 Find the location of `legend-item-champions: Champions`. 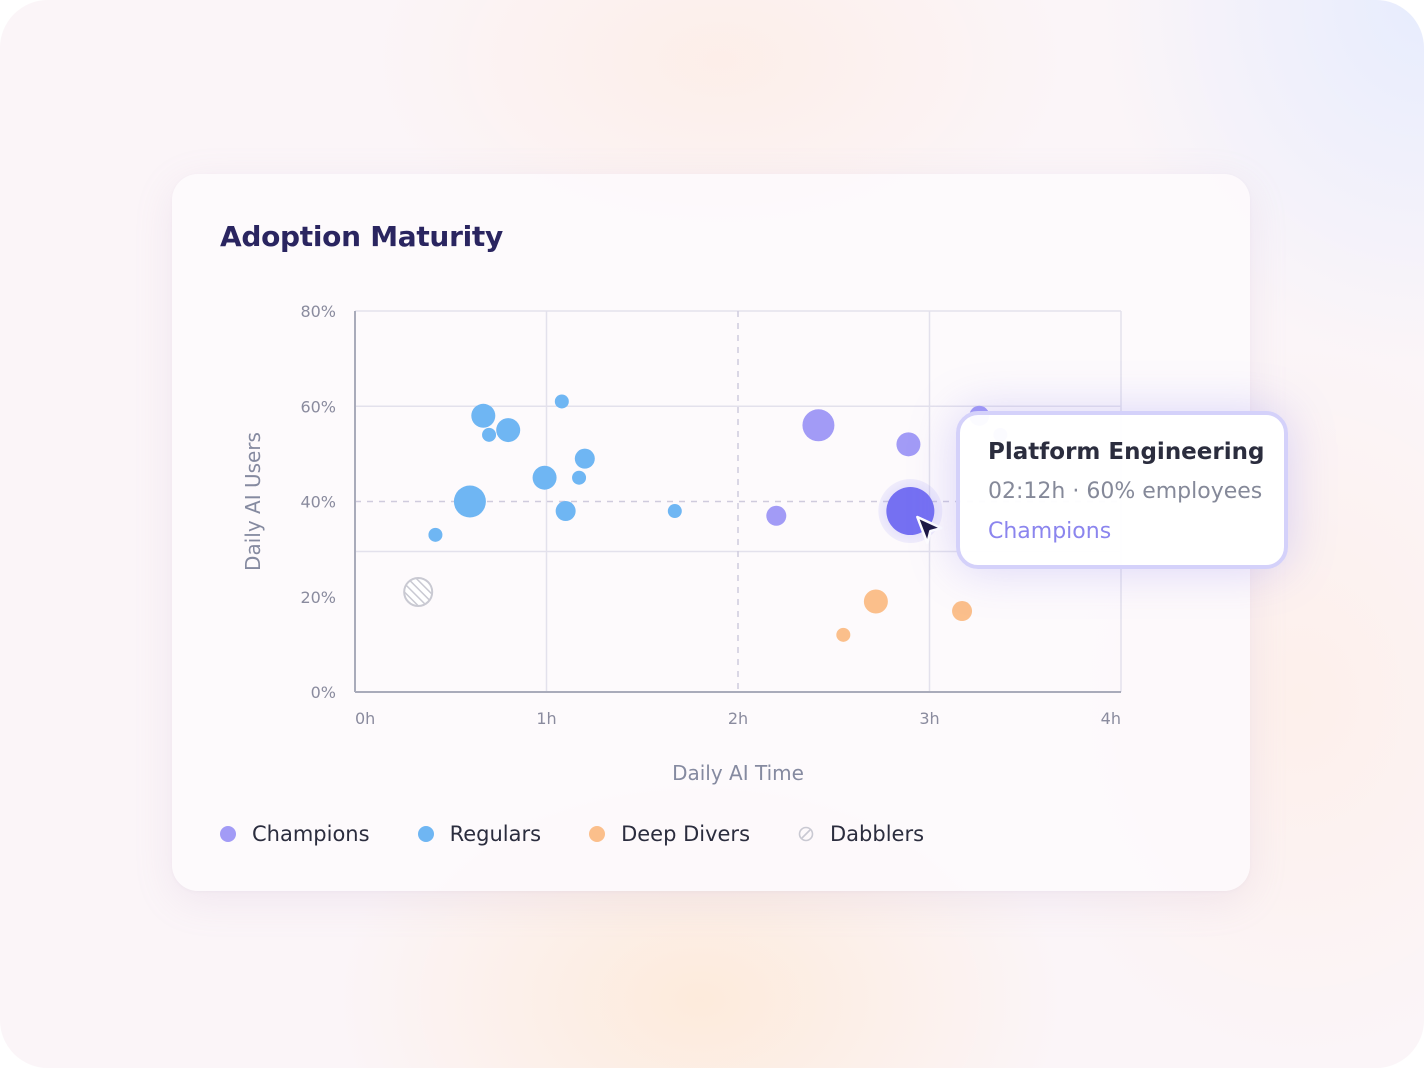

legend-item-champions: Champions is located at coordinates (295, 834).